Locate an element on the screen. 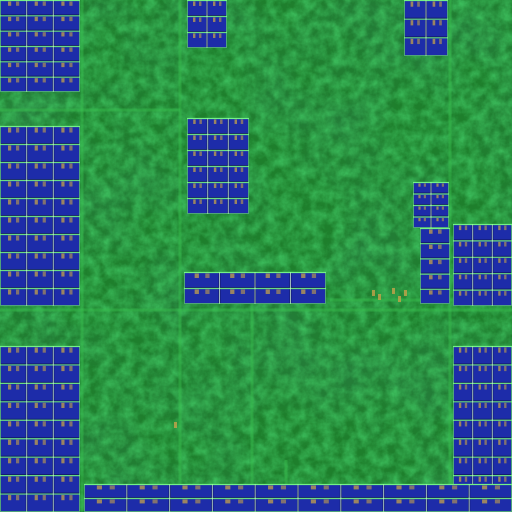  left-top-array is located at coordinates (40, 46).